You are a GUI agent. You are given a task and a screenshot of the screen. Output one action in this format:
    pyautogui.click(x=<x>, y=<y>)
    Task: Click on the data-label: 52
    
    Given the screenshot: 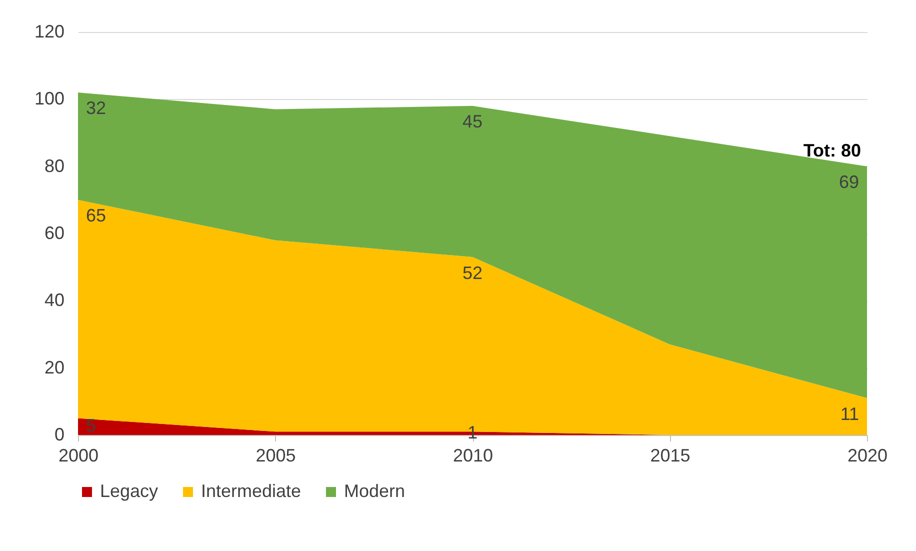 What is the action you would take?
    pyautogui.click(x=472, y=272)
    